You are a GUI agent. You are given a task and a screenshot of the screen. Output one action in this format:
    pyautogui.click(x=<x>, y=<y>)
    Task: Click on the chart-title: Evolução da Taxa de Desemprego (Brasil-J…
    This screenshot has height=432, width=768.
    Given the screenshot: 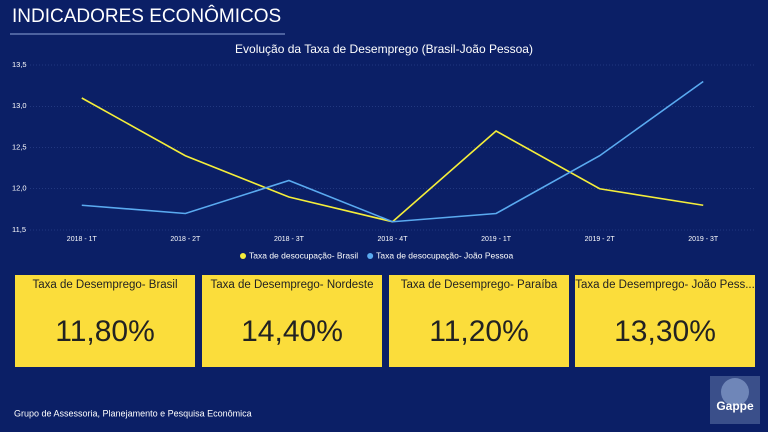 What is the action you would take?
    pyautogui.click(x=384, y=49)
    